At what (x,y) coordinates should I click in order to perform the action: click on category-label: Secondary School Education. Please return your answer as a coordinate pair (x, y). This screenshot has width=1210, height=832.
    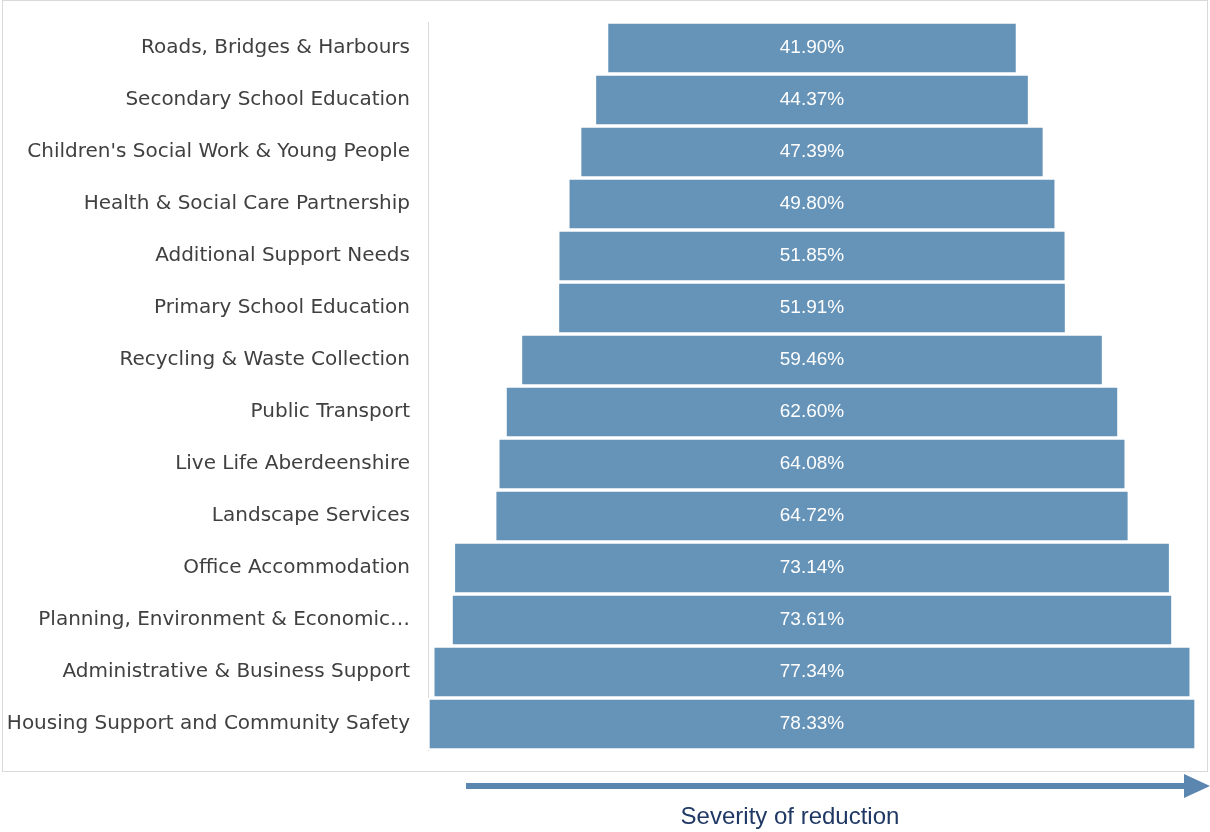
    Looking at the image, I should click on (267, 98).